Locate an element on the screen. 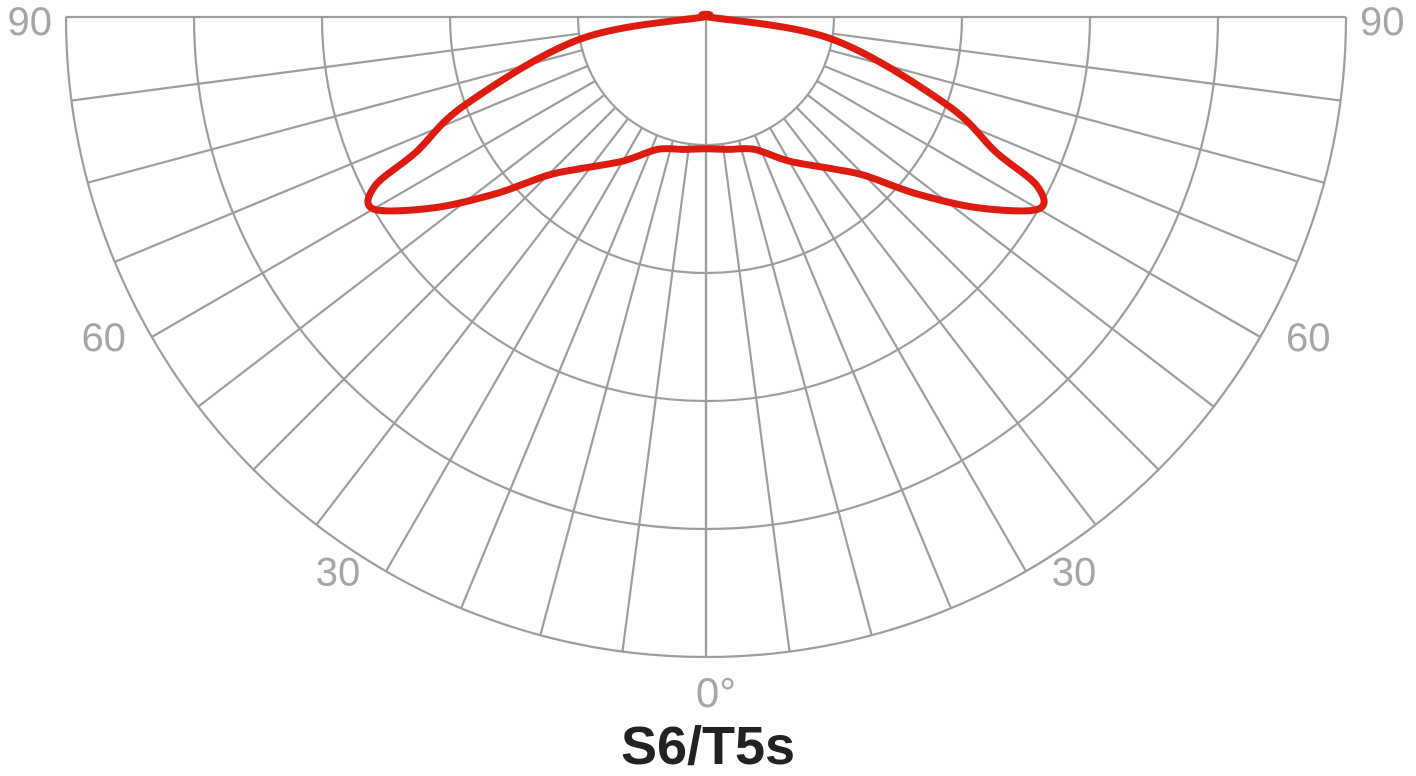  intensity-curve is located at coordinates (706, 112).